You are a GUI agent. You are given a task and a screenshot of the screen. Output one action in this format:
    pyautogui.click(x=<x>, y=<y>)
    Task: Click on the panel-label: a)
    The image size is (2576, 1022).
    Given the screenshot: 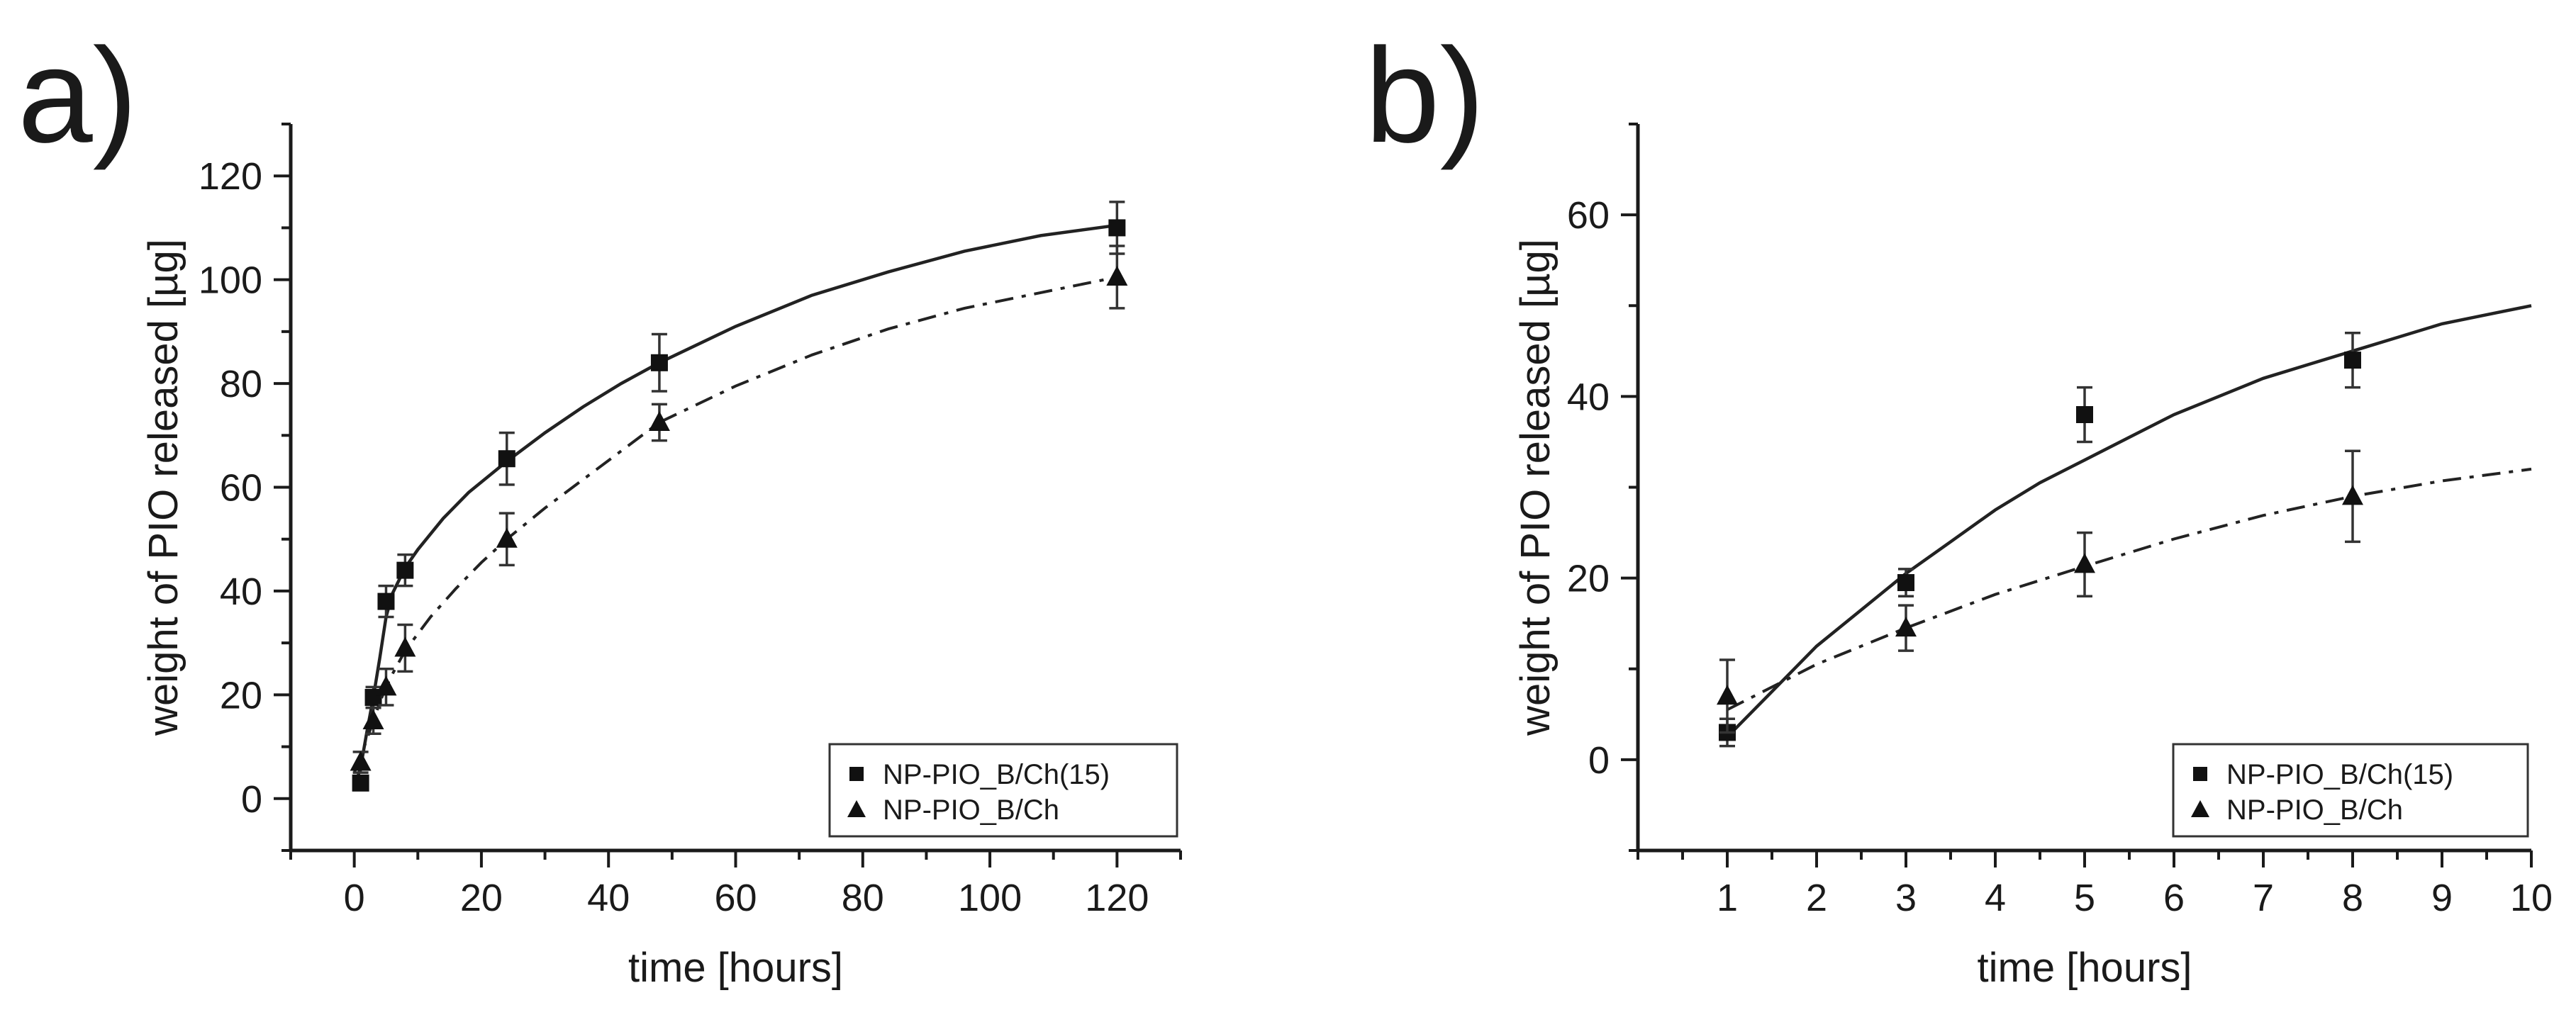 What is the action you would take?
    pyautogui.click(x=78, y=96)
    